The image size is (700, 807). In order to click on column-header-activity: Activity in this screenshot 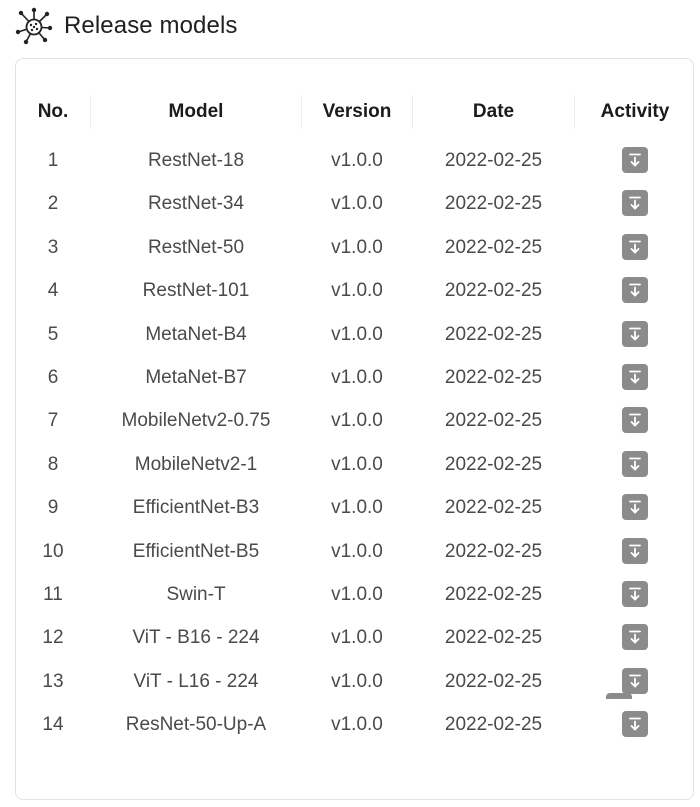, I will do `click(635, 111)`.